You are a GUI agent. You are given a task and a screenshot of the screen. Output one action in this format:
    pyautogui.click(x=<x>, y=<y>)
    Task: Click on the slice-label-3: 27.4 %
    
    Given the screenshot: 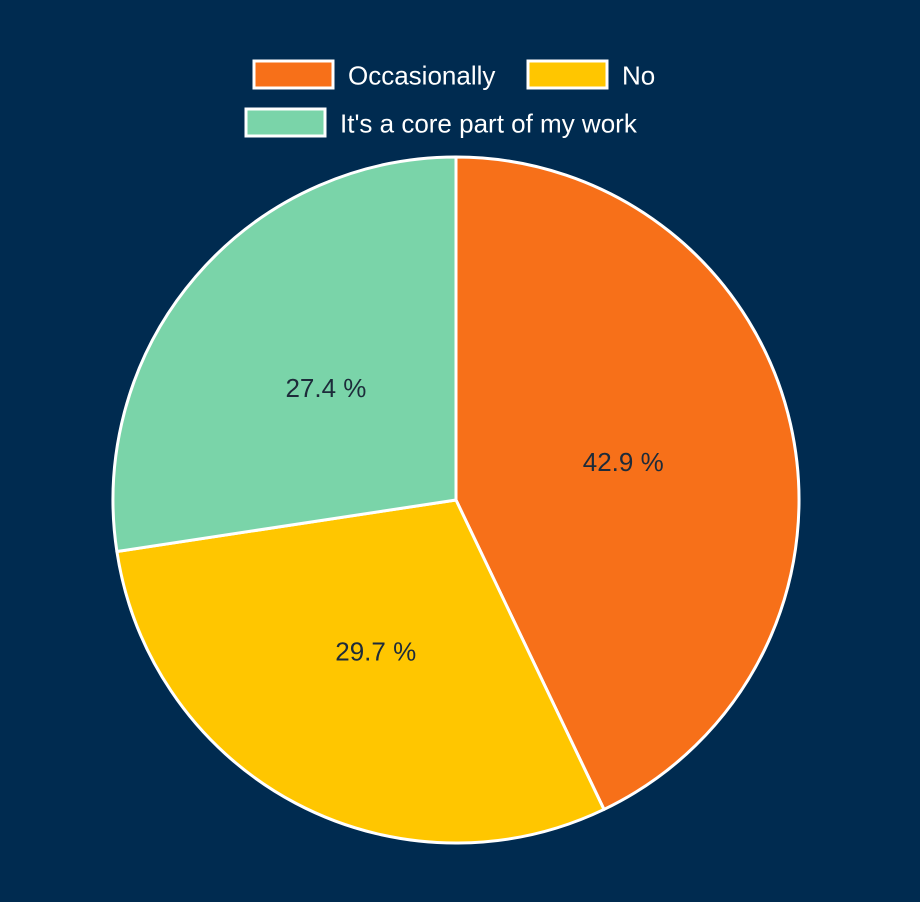 What is the action you would take?
    pyautogui.click(x=325, y=388)
    